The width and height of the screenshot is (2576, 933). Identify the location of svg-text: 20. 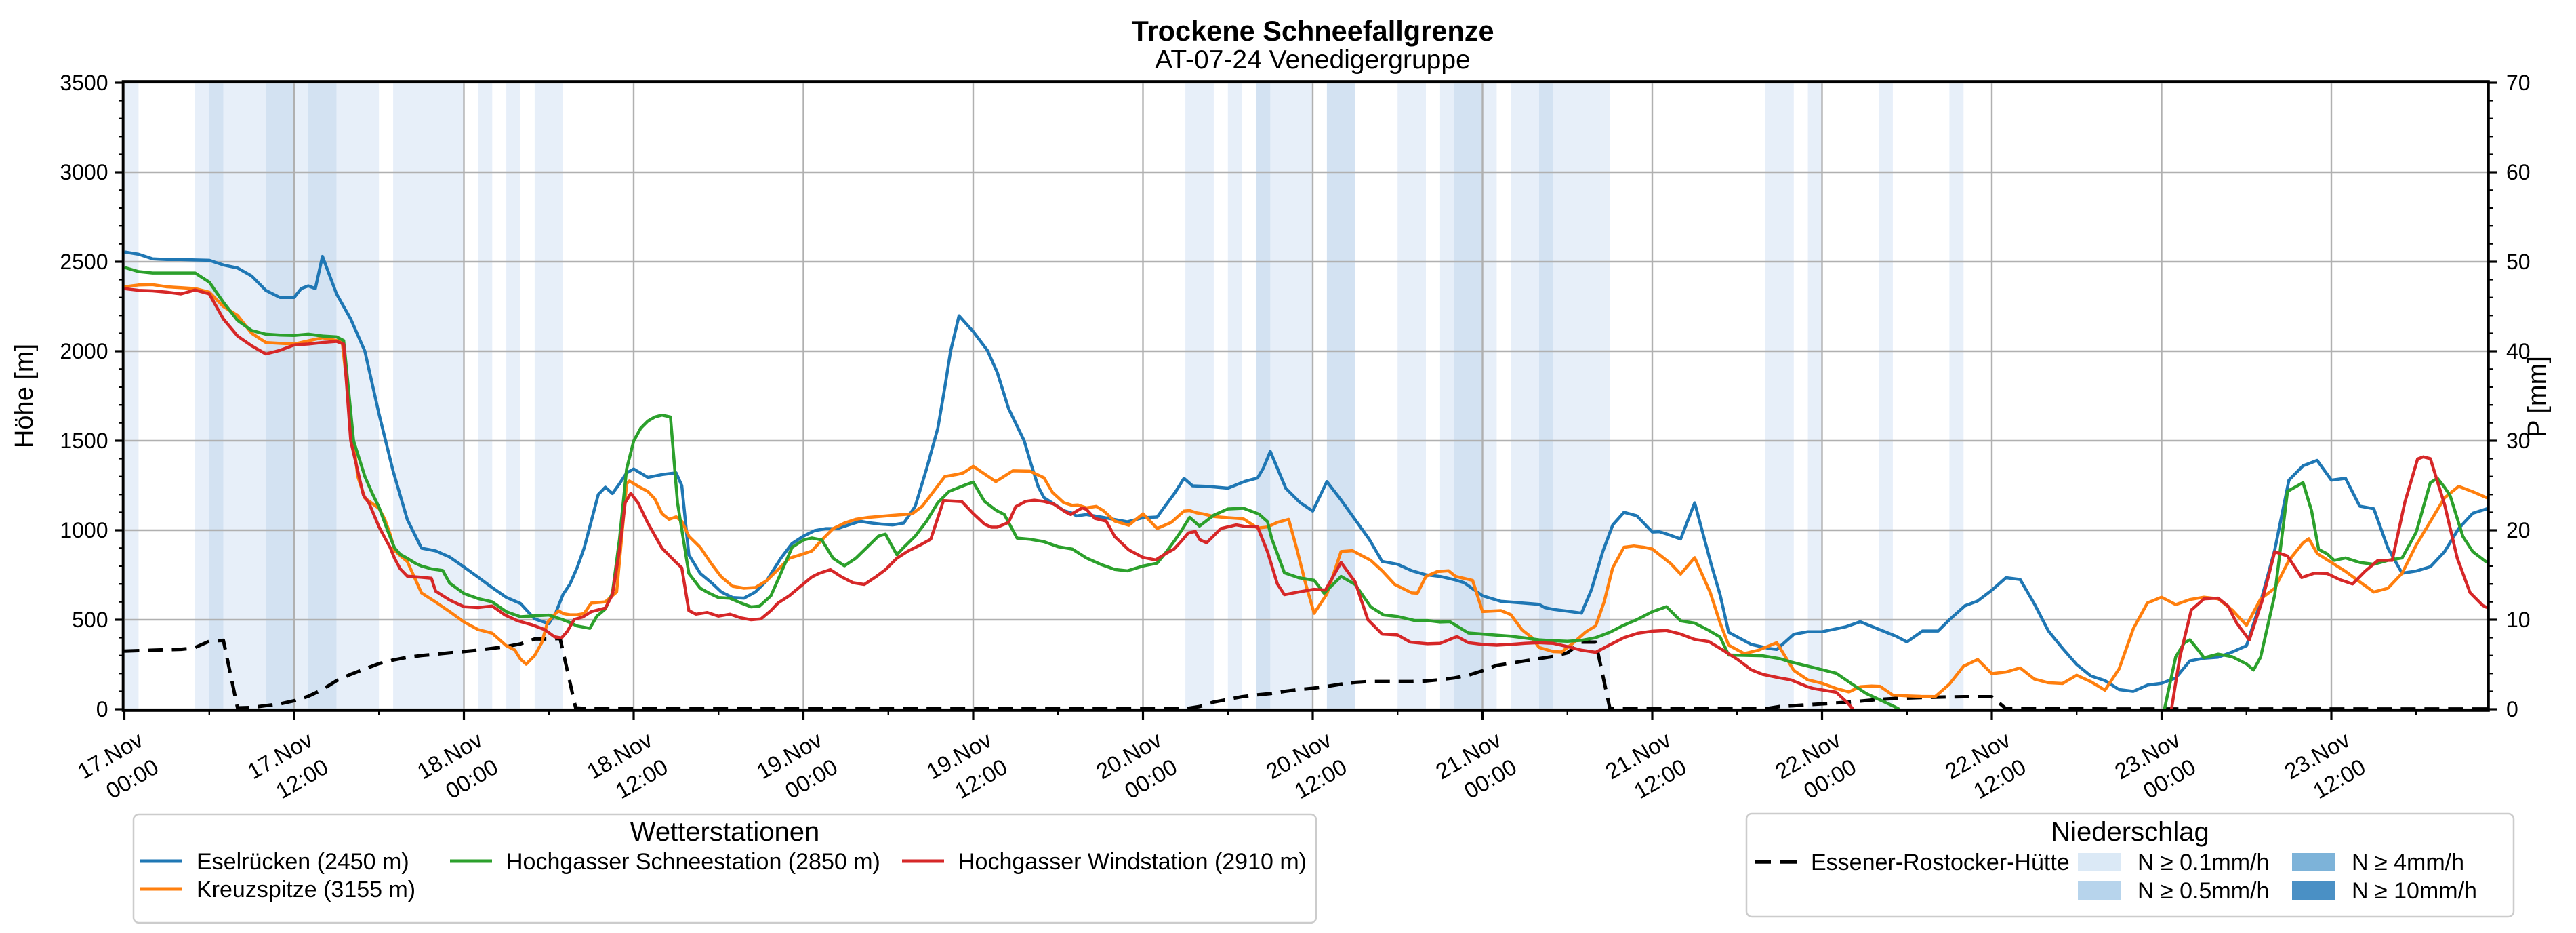
(2518, 530).